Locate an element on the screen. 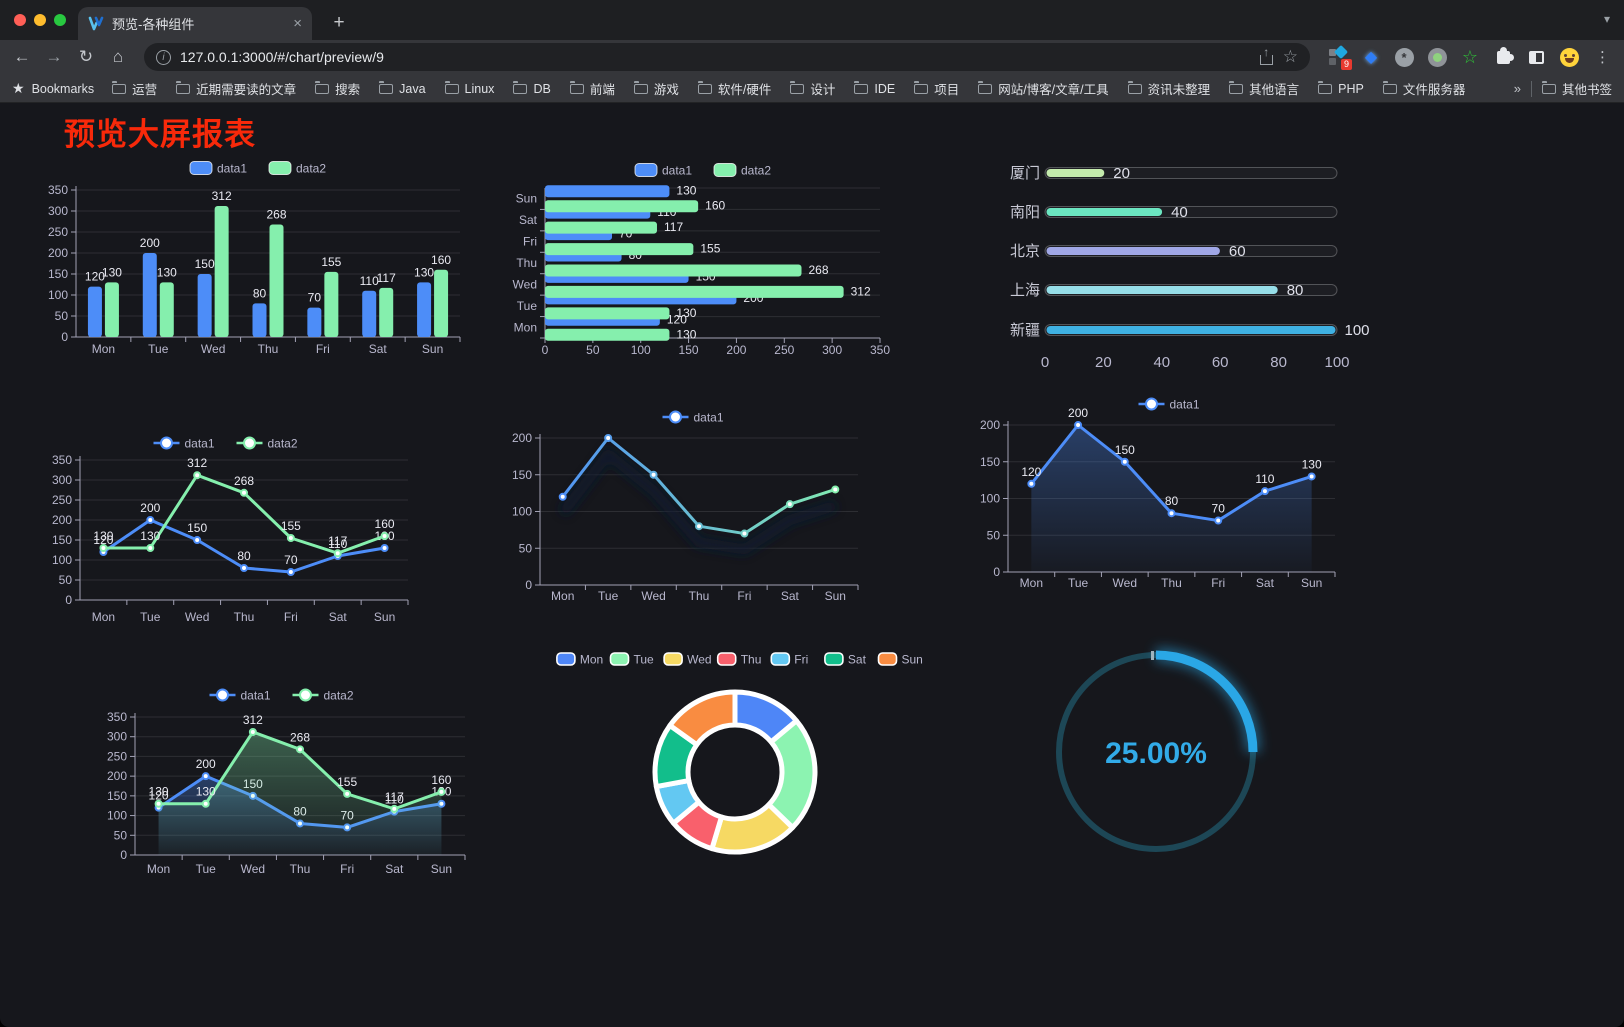 Image resolution: width=1624 pixels, height=1027 pixels. forward-button: → is located at coordinates (54, 56).